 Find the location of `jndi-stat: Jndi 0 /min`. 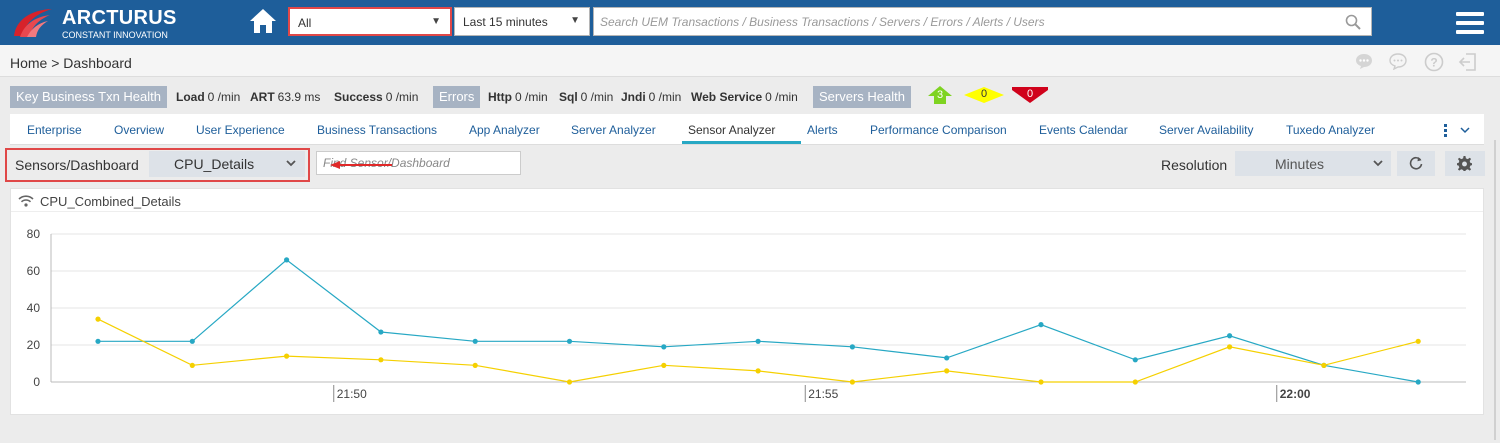

jndi-stat: Jndi 0 /min is located at coordinates (651, 97).